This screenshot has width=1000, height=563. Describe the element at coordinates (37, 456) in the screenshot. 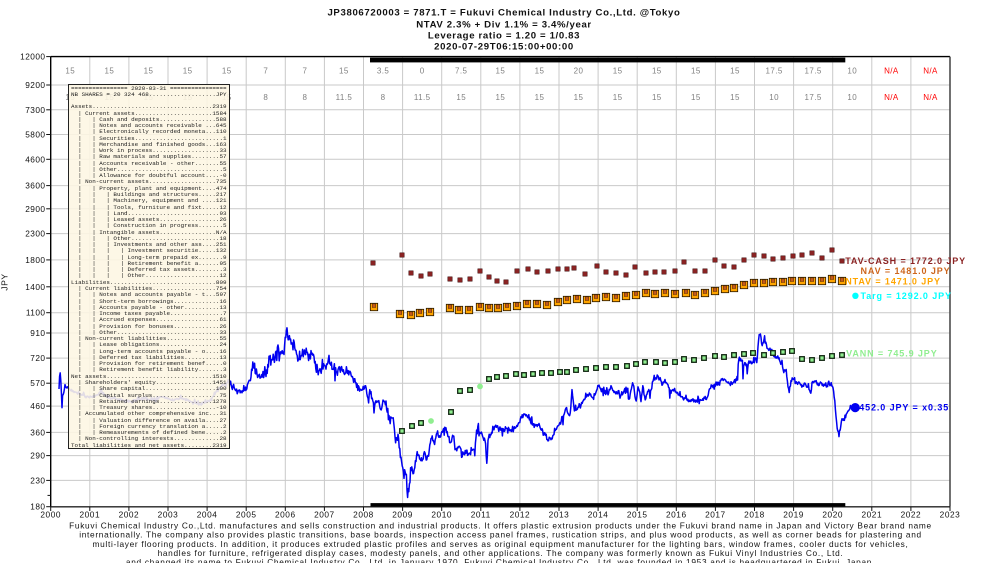

I see `svg-text: 290` at that location.